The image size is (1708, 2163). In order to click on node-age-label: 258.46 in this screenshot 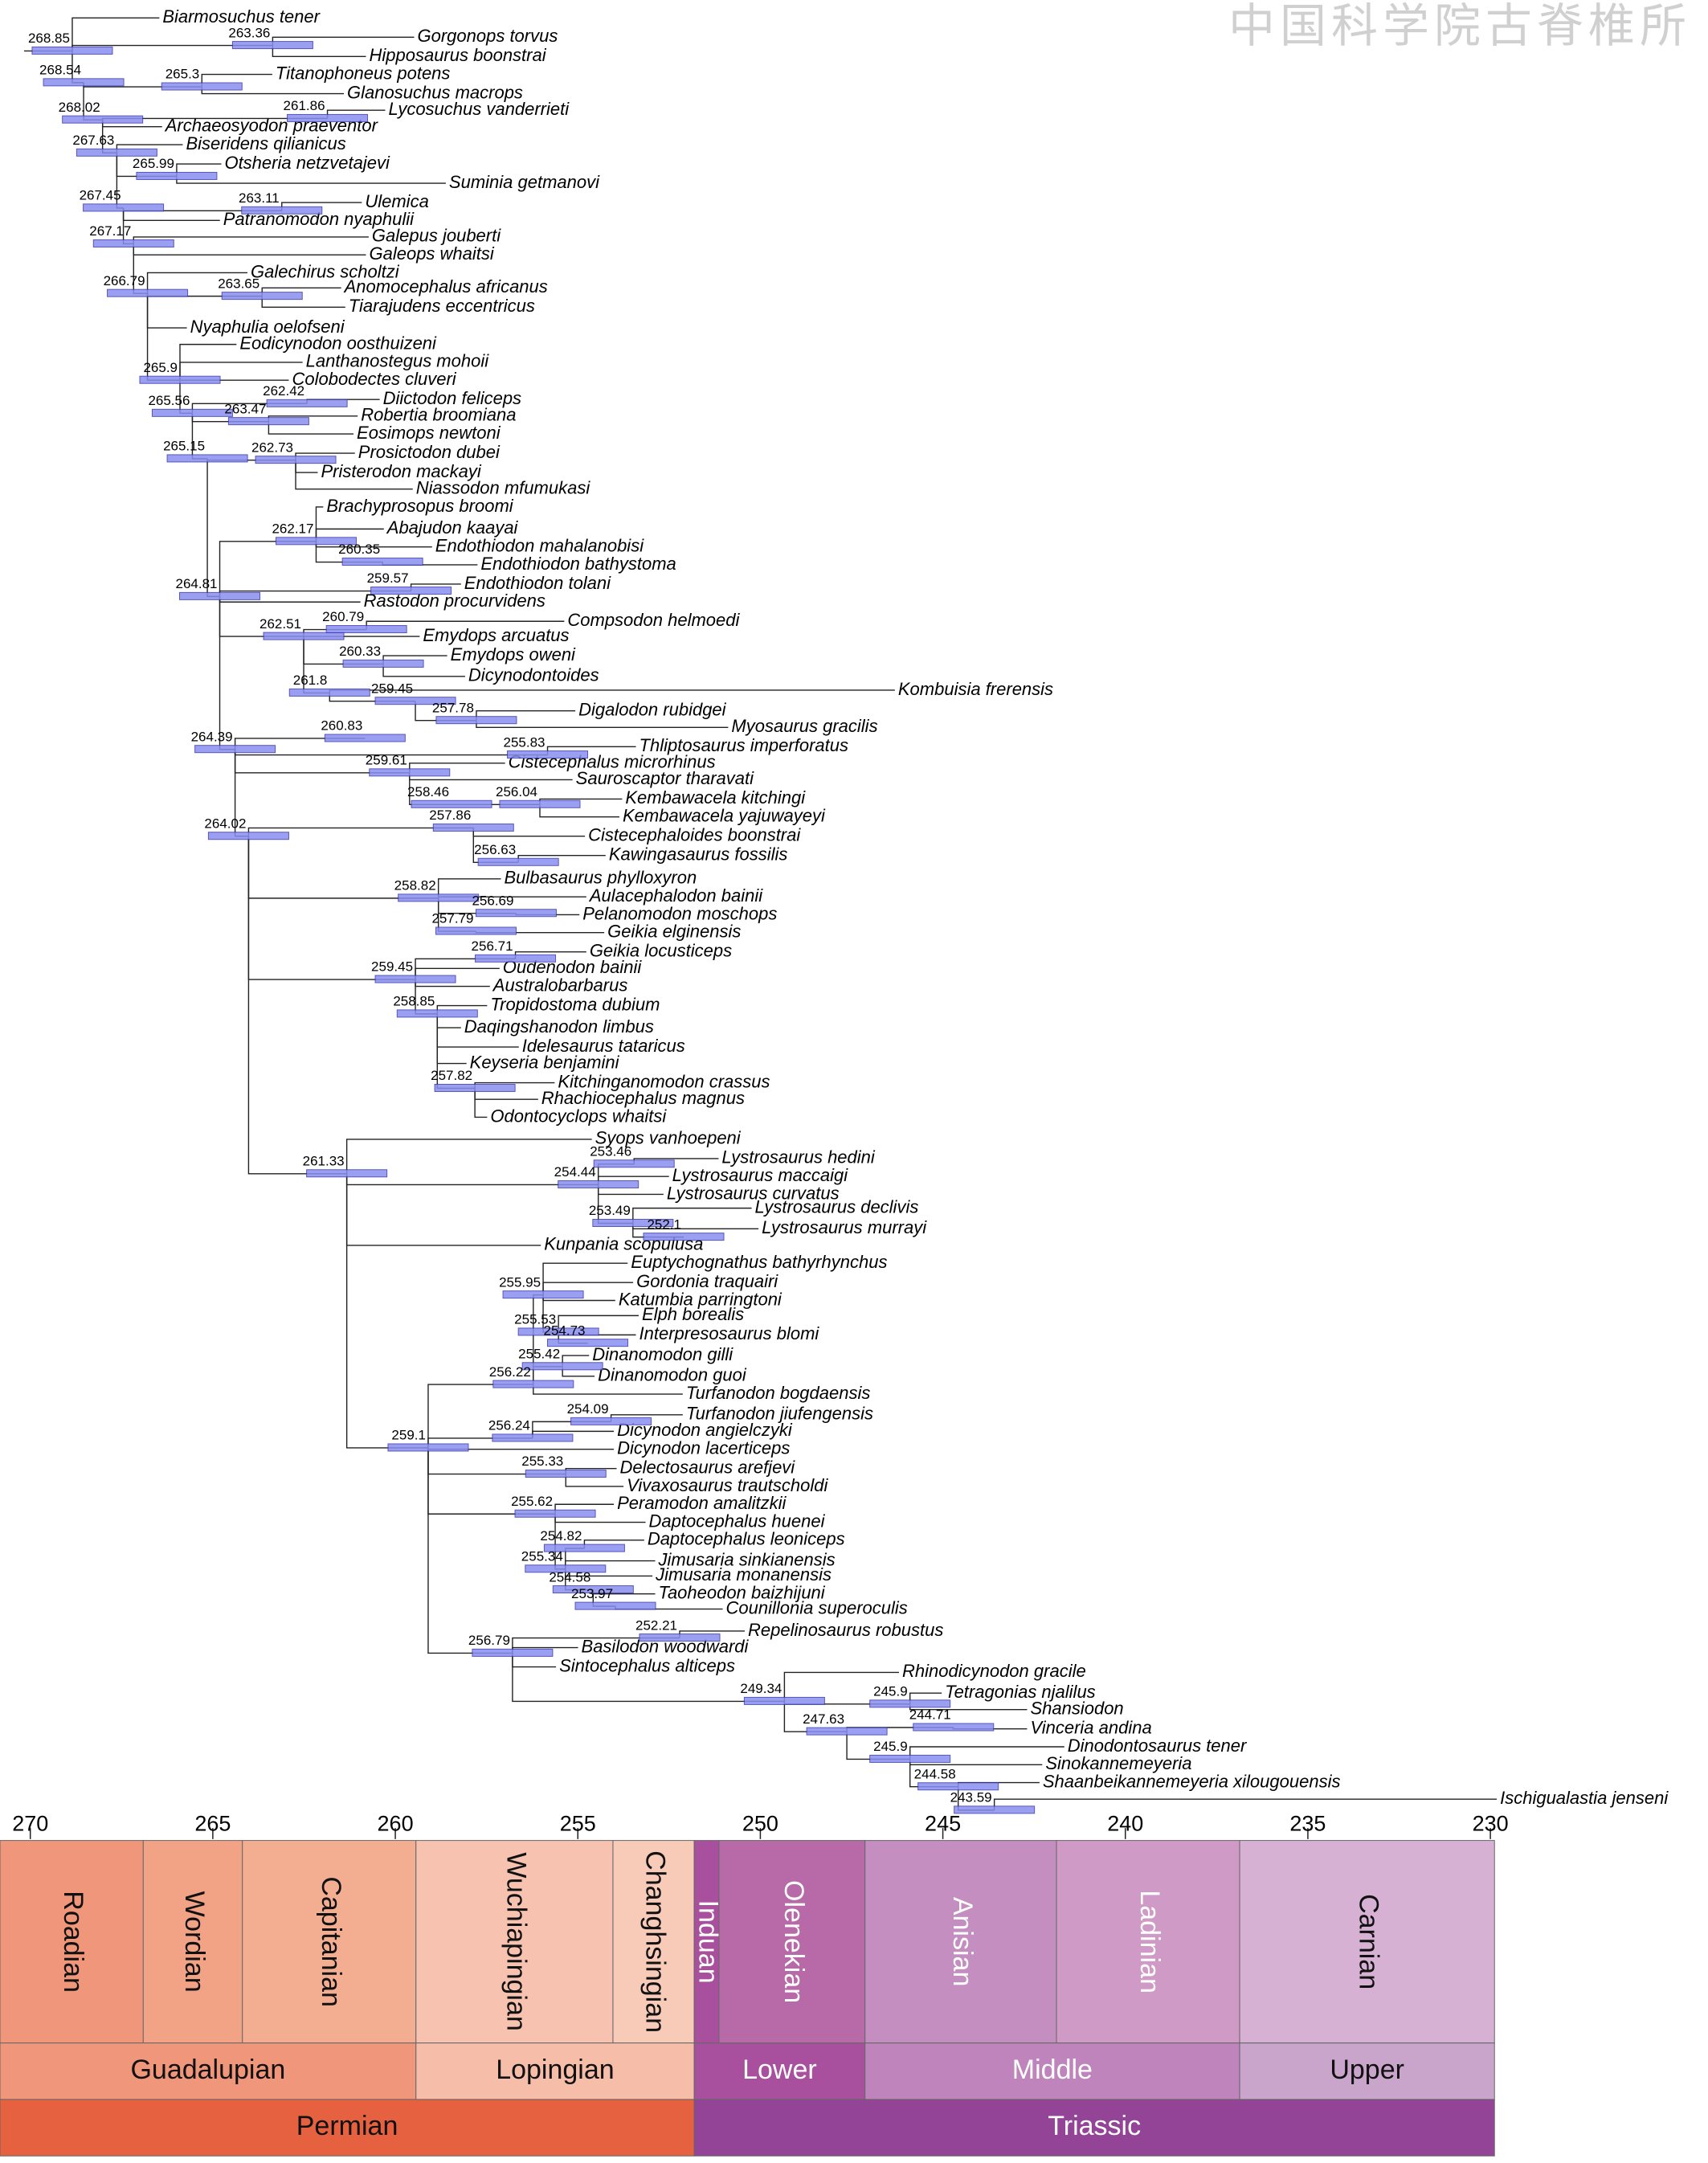, I will do `click(428, 791)`.